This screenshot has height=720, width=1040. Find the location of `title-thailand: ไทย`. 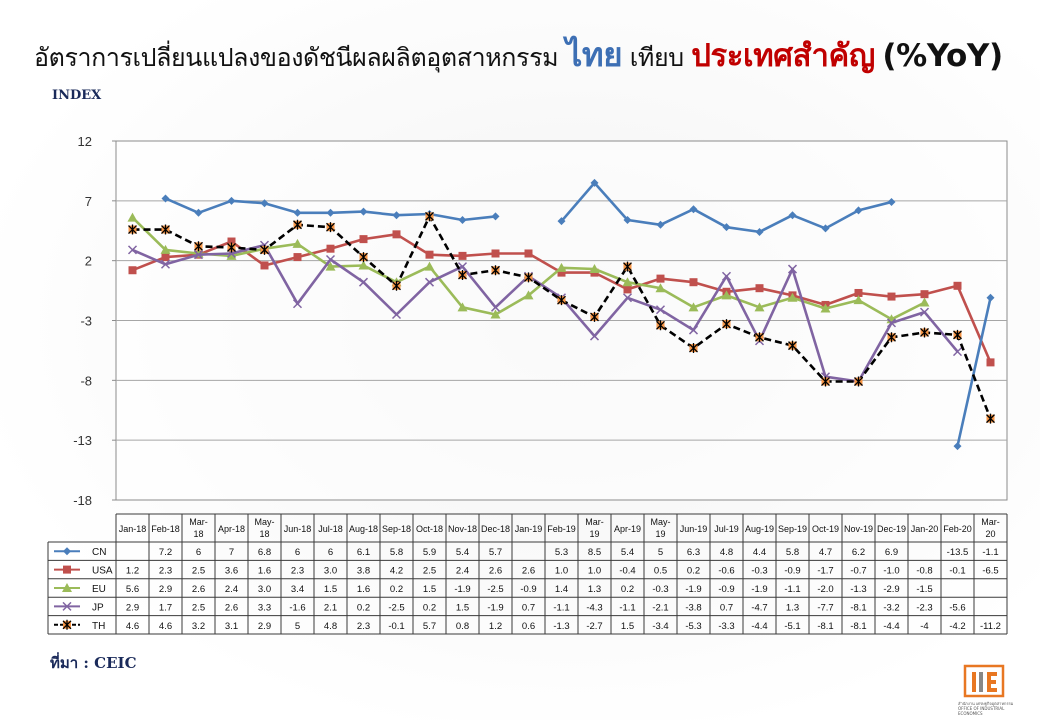

title-thailand: ไทย is located at coordinates (594, 54).